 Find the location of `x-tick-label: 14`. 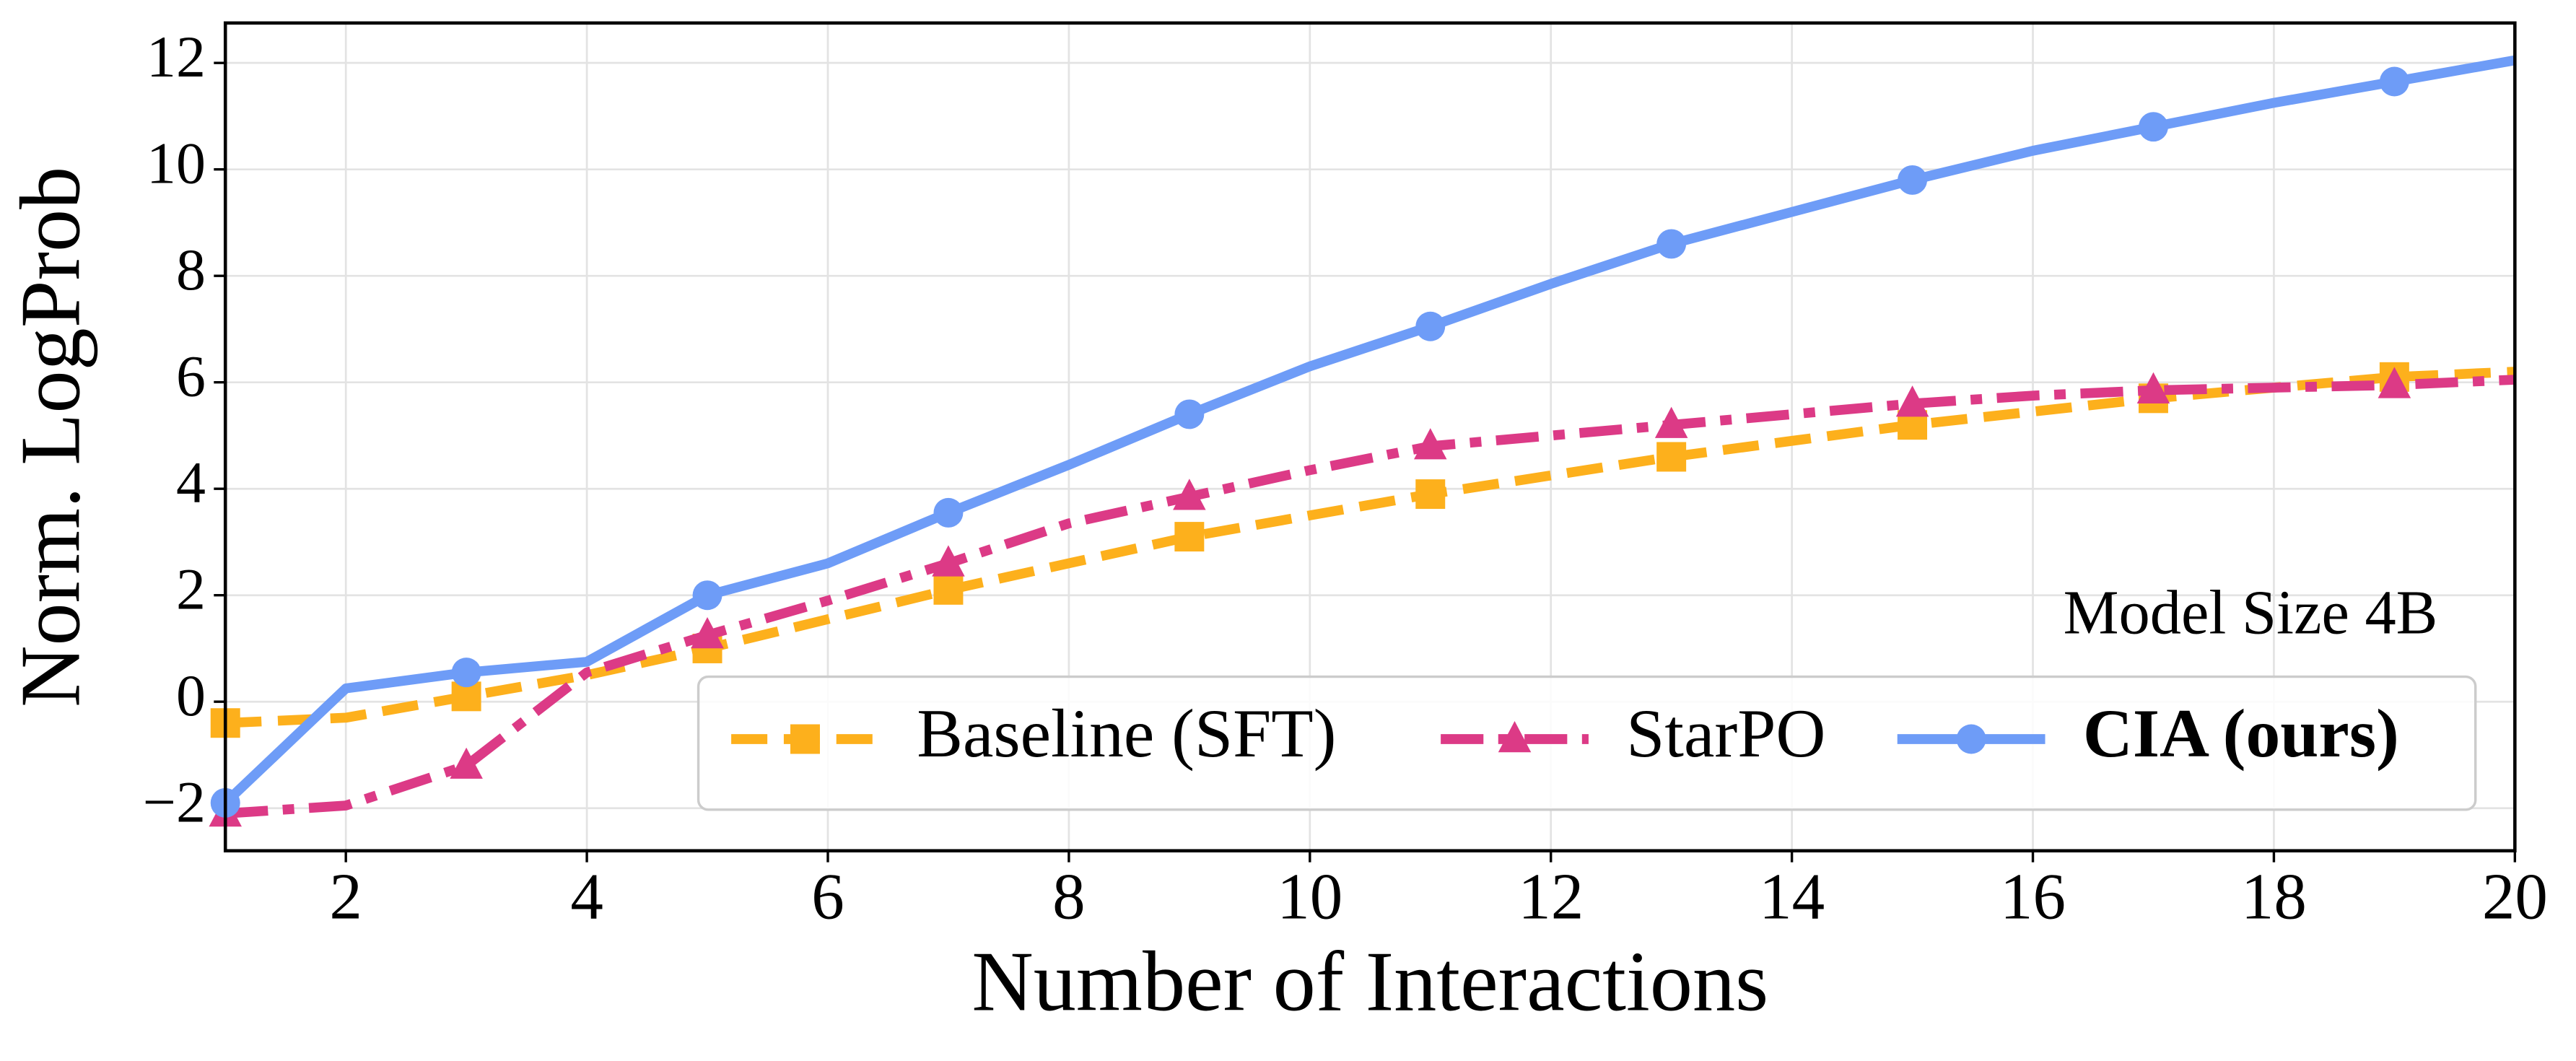

x-tick-label: 14 is located at coordinates (1792, 896).